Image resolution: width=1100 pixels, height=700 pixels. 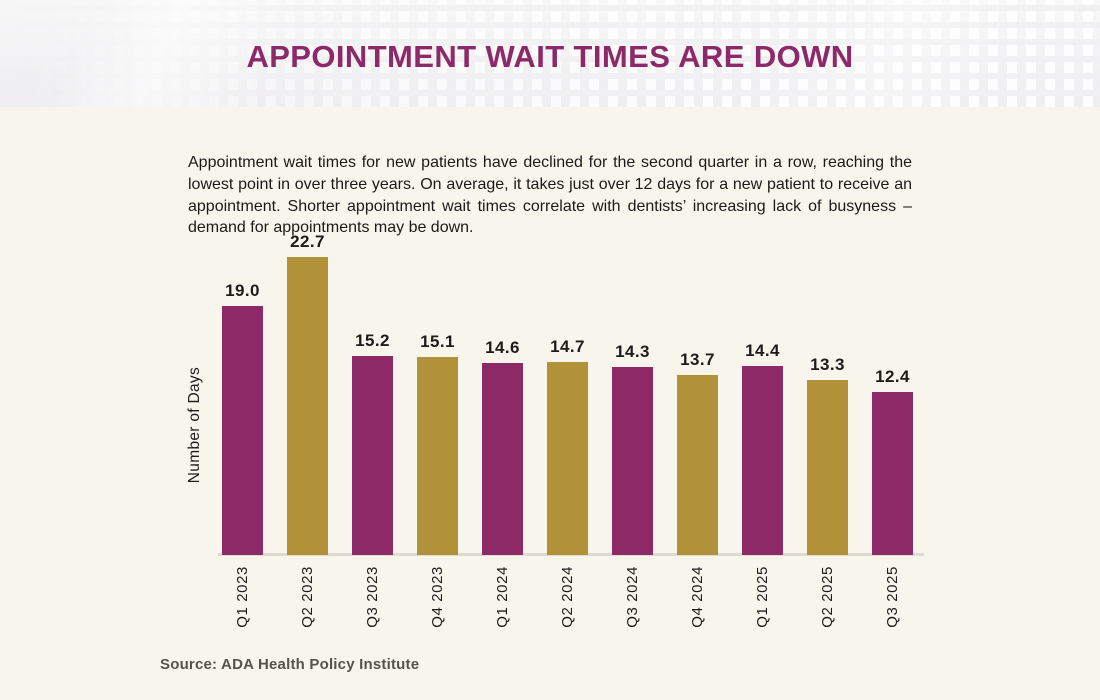 What do you see at coordinates (892, 377) in the screenshot?
I see `bar-value-label: 12.4` at bounding box center [892, 377].